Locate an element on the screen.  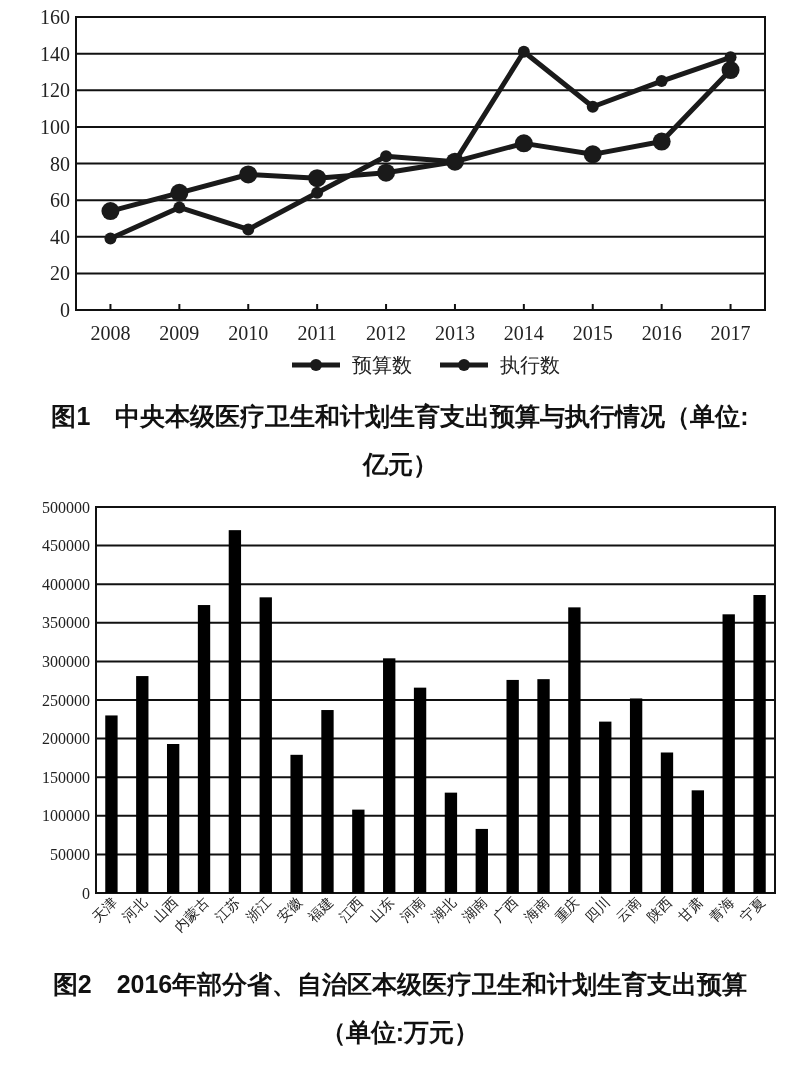
x-tick-label: 天津 is located at coordinates (104, 909).